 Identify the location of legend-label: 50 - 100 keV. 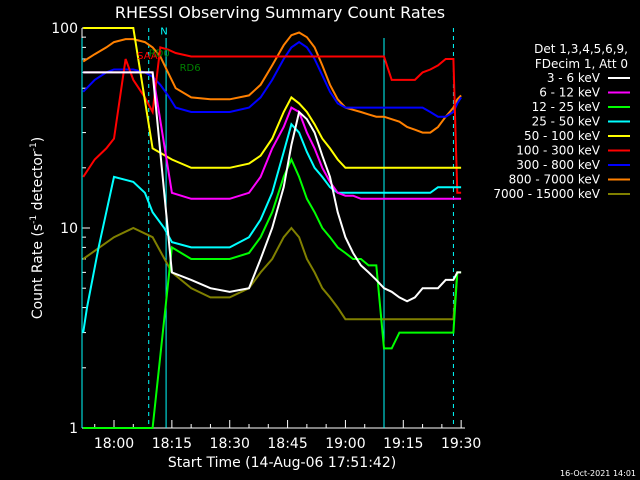
(562, 136).